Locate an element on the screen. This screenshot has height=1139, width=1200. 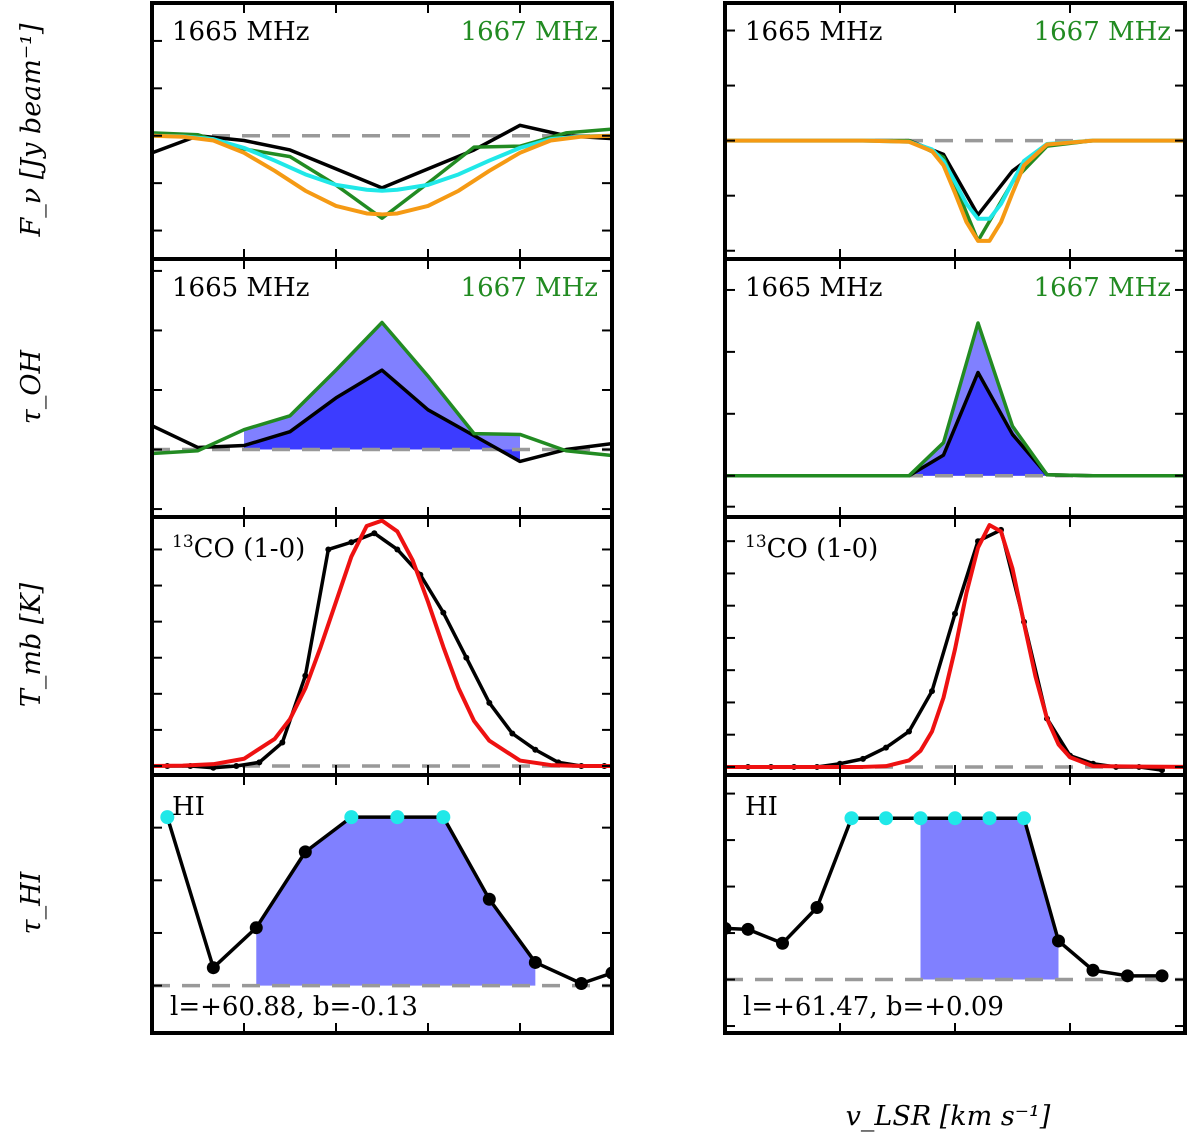
panel-co-left: 13CO (1-0) is located at coordinates (382, 646).